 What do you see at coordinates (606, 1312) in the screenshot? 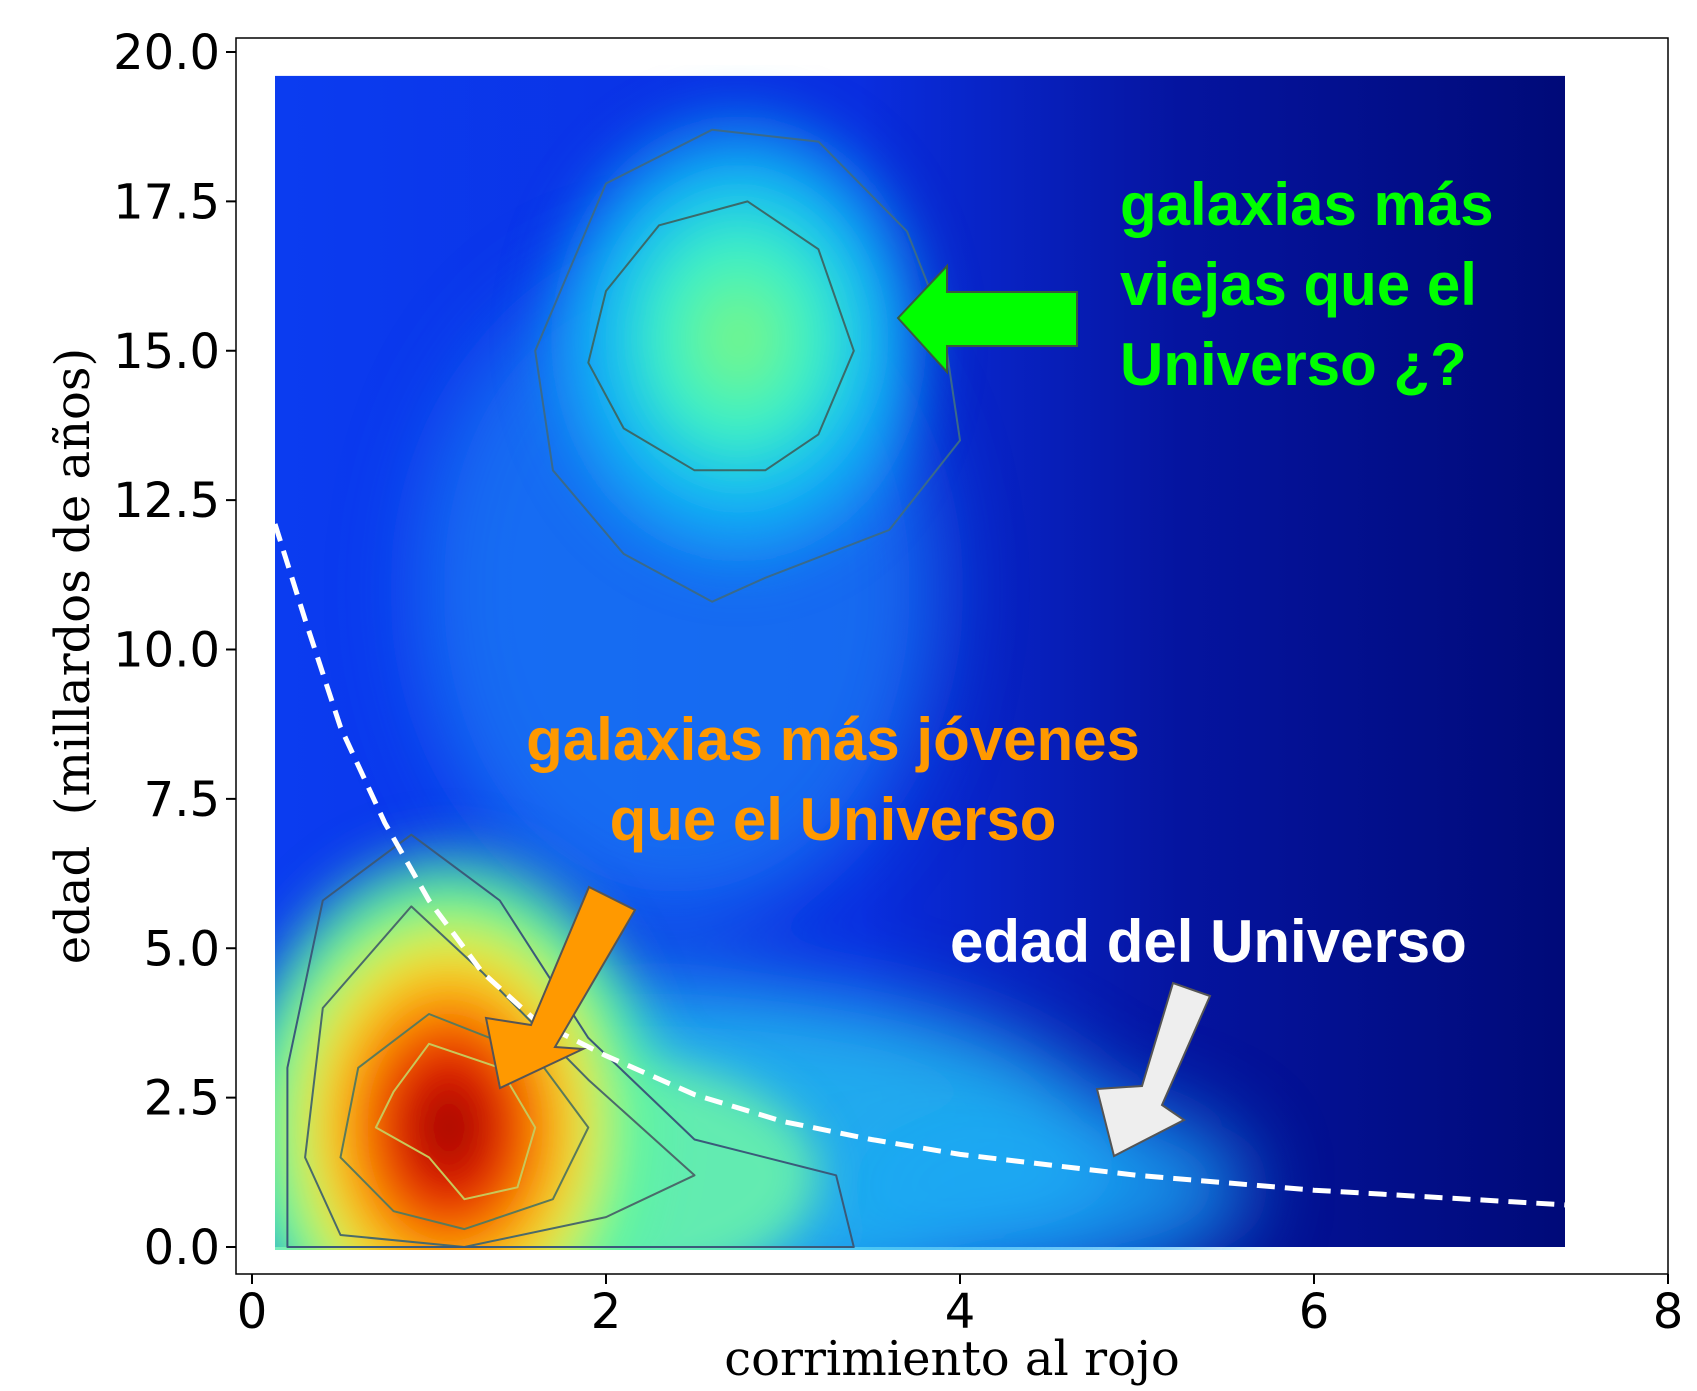
I see `x-tick-label: 2` at bounding box center [606, 1312].